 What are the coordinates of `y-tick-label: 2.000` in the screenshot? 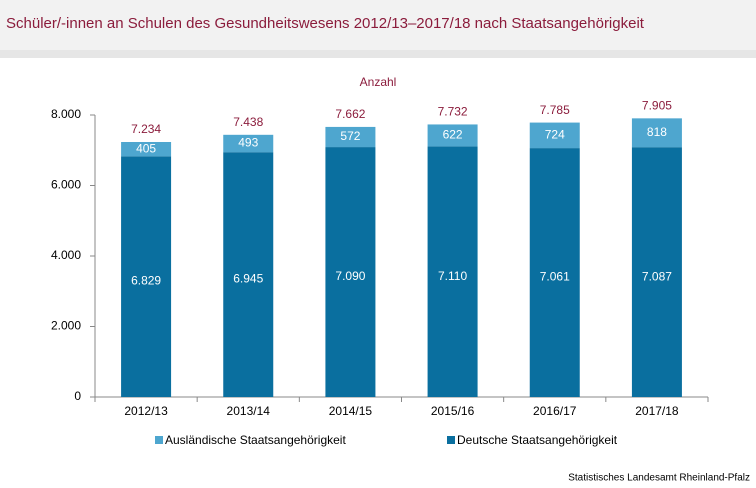 It's located at (66, 326).